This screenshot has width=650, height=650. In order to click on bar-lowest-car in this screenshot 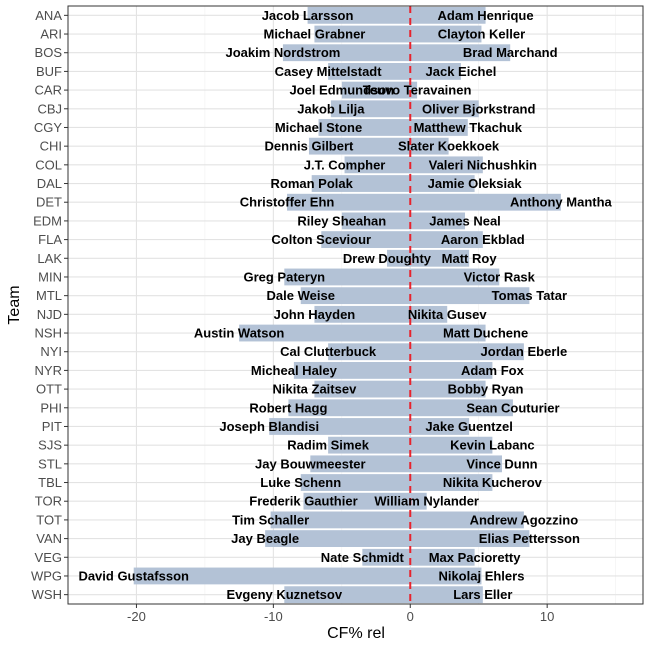, I will do `click(376, 90)`.